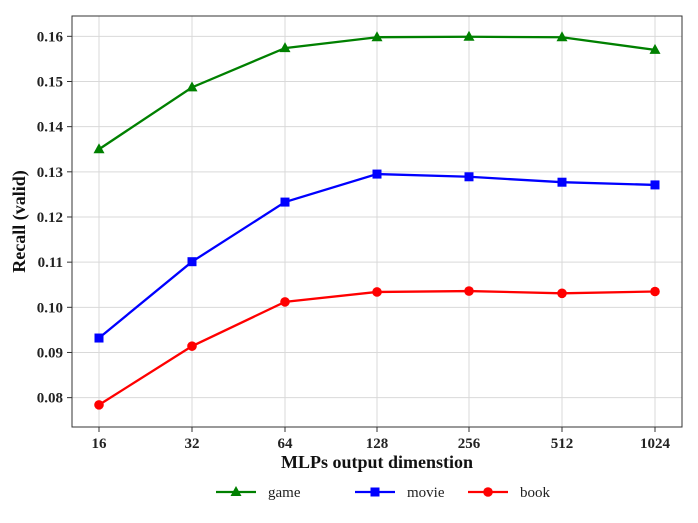 The width and height of the screenshot is (698, 523). Describe the element at coordinates (535, 493) in the screenshot. I see `legend-label: book` at that location.